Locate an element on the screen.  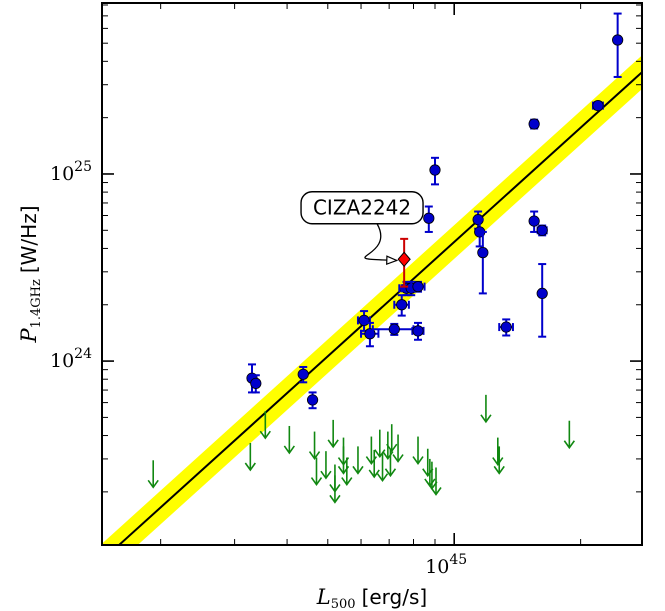
y-tick-label: 1025 is located at coordinates (71, 172).